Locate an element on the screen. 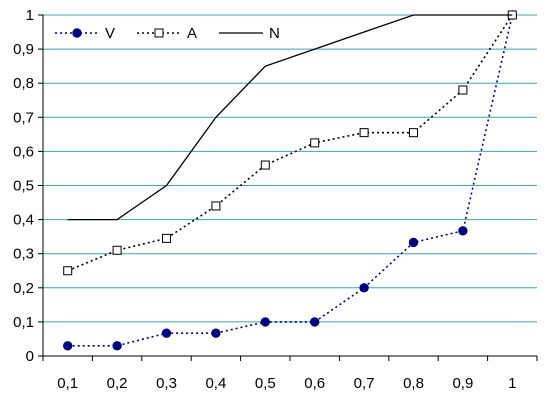 Image resolution: width=548 pixels, height=400 pixels. y-tick-label: 0,6 is located at coordinates (23, 151).